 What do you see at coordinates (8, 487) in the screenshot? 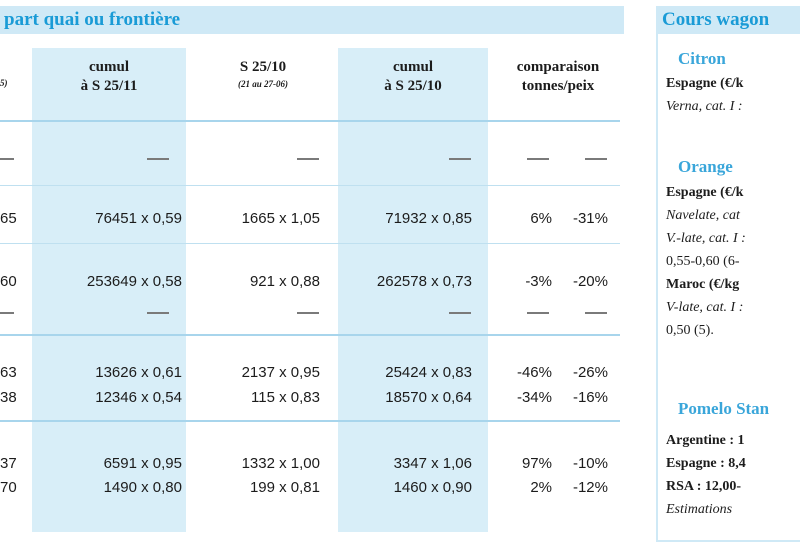
I see `table-cell: 70` at bounding box center [8, 487].